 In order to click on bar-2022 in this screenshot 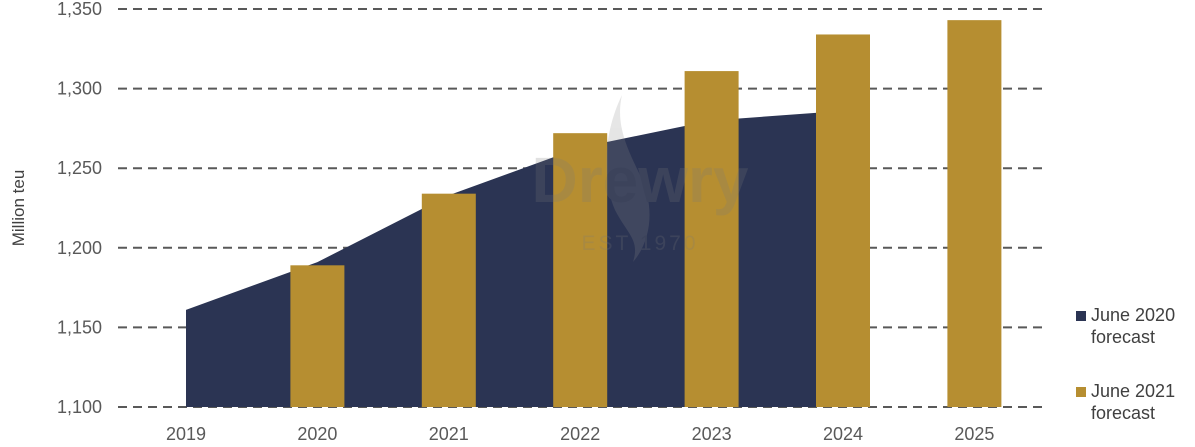, I will do `click(580, 270)`.